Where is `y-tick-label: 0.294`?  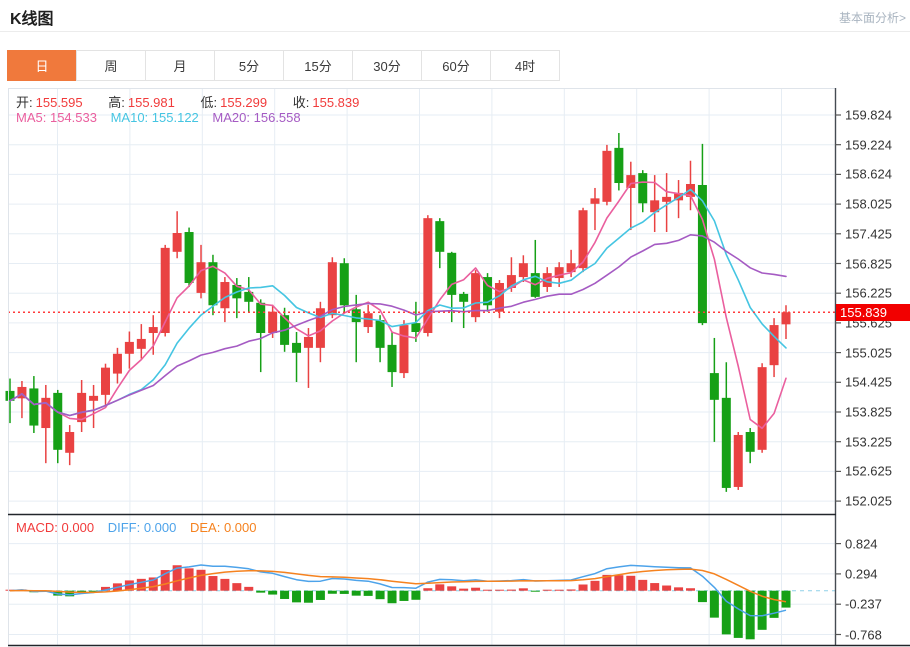
y-tick-label: 0.294 is located at coordinates (861, 574).